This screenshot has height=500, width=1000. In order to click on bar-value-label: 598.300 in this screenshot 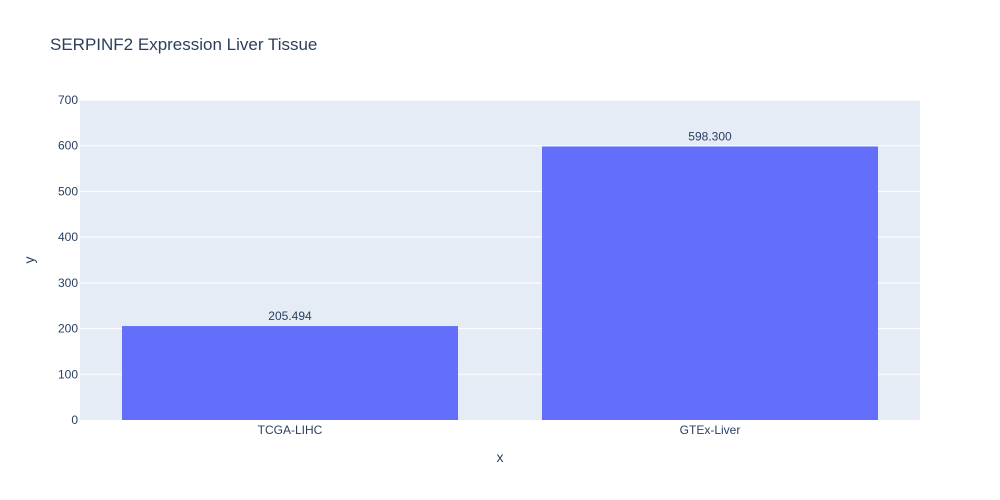, I will do `click(710, 136)`.